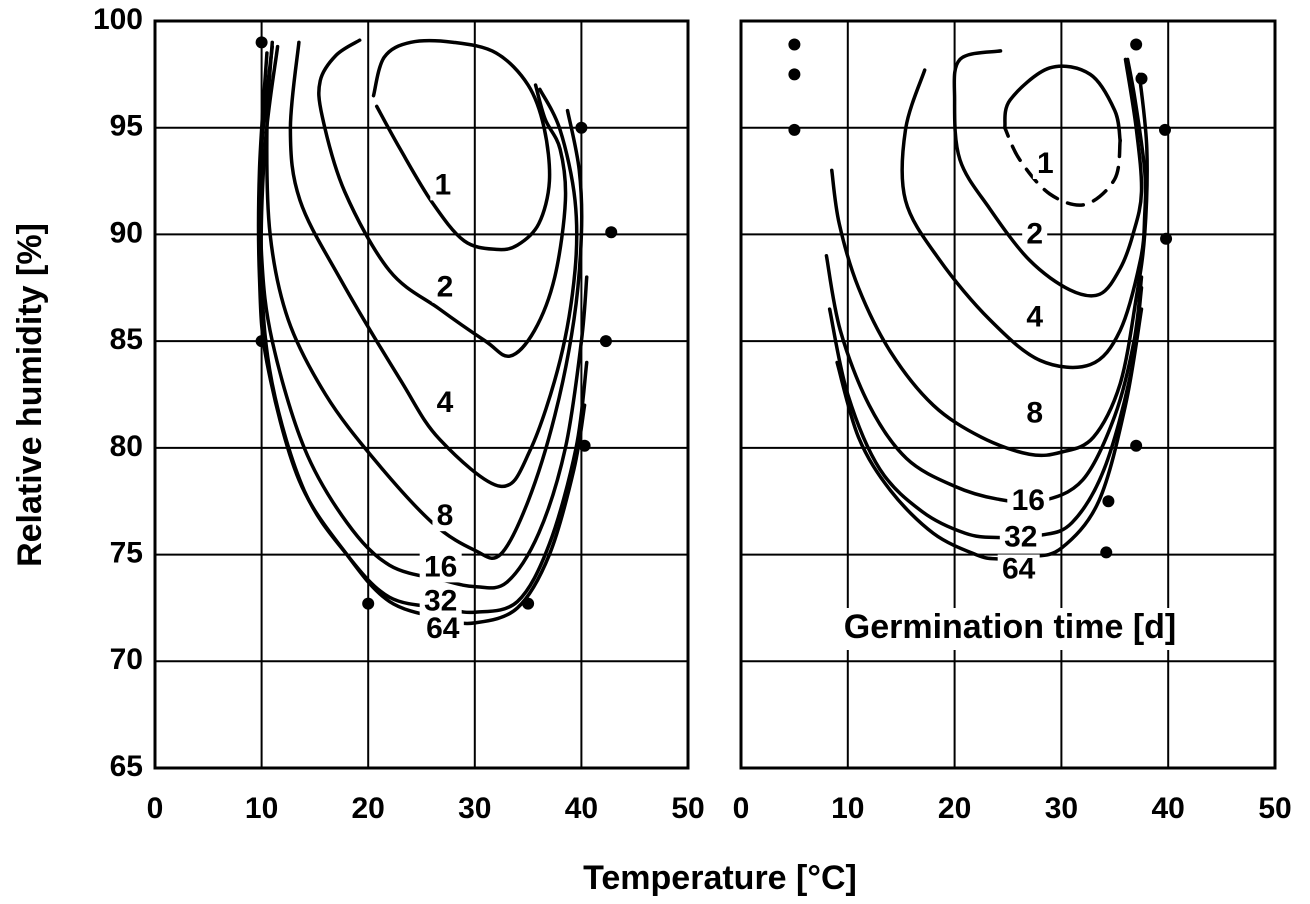 Image resolution: width=1310 pixels, height=904 pixels. What do you see at coordinates (126, 339) in the screenshot?
I see `y-tick-label: 85` at bounding box center [126, 339].